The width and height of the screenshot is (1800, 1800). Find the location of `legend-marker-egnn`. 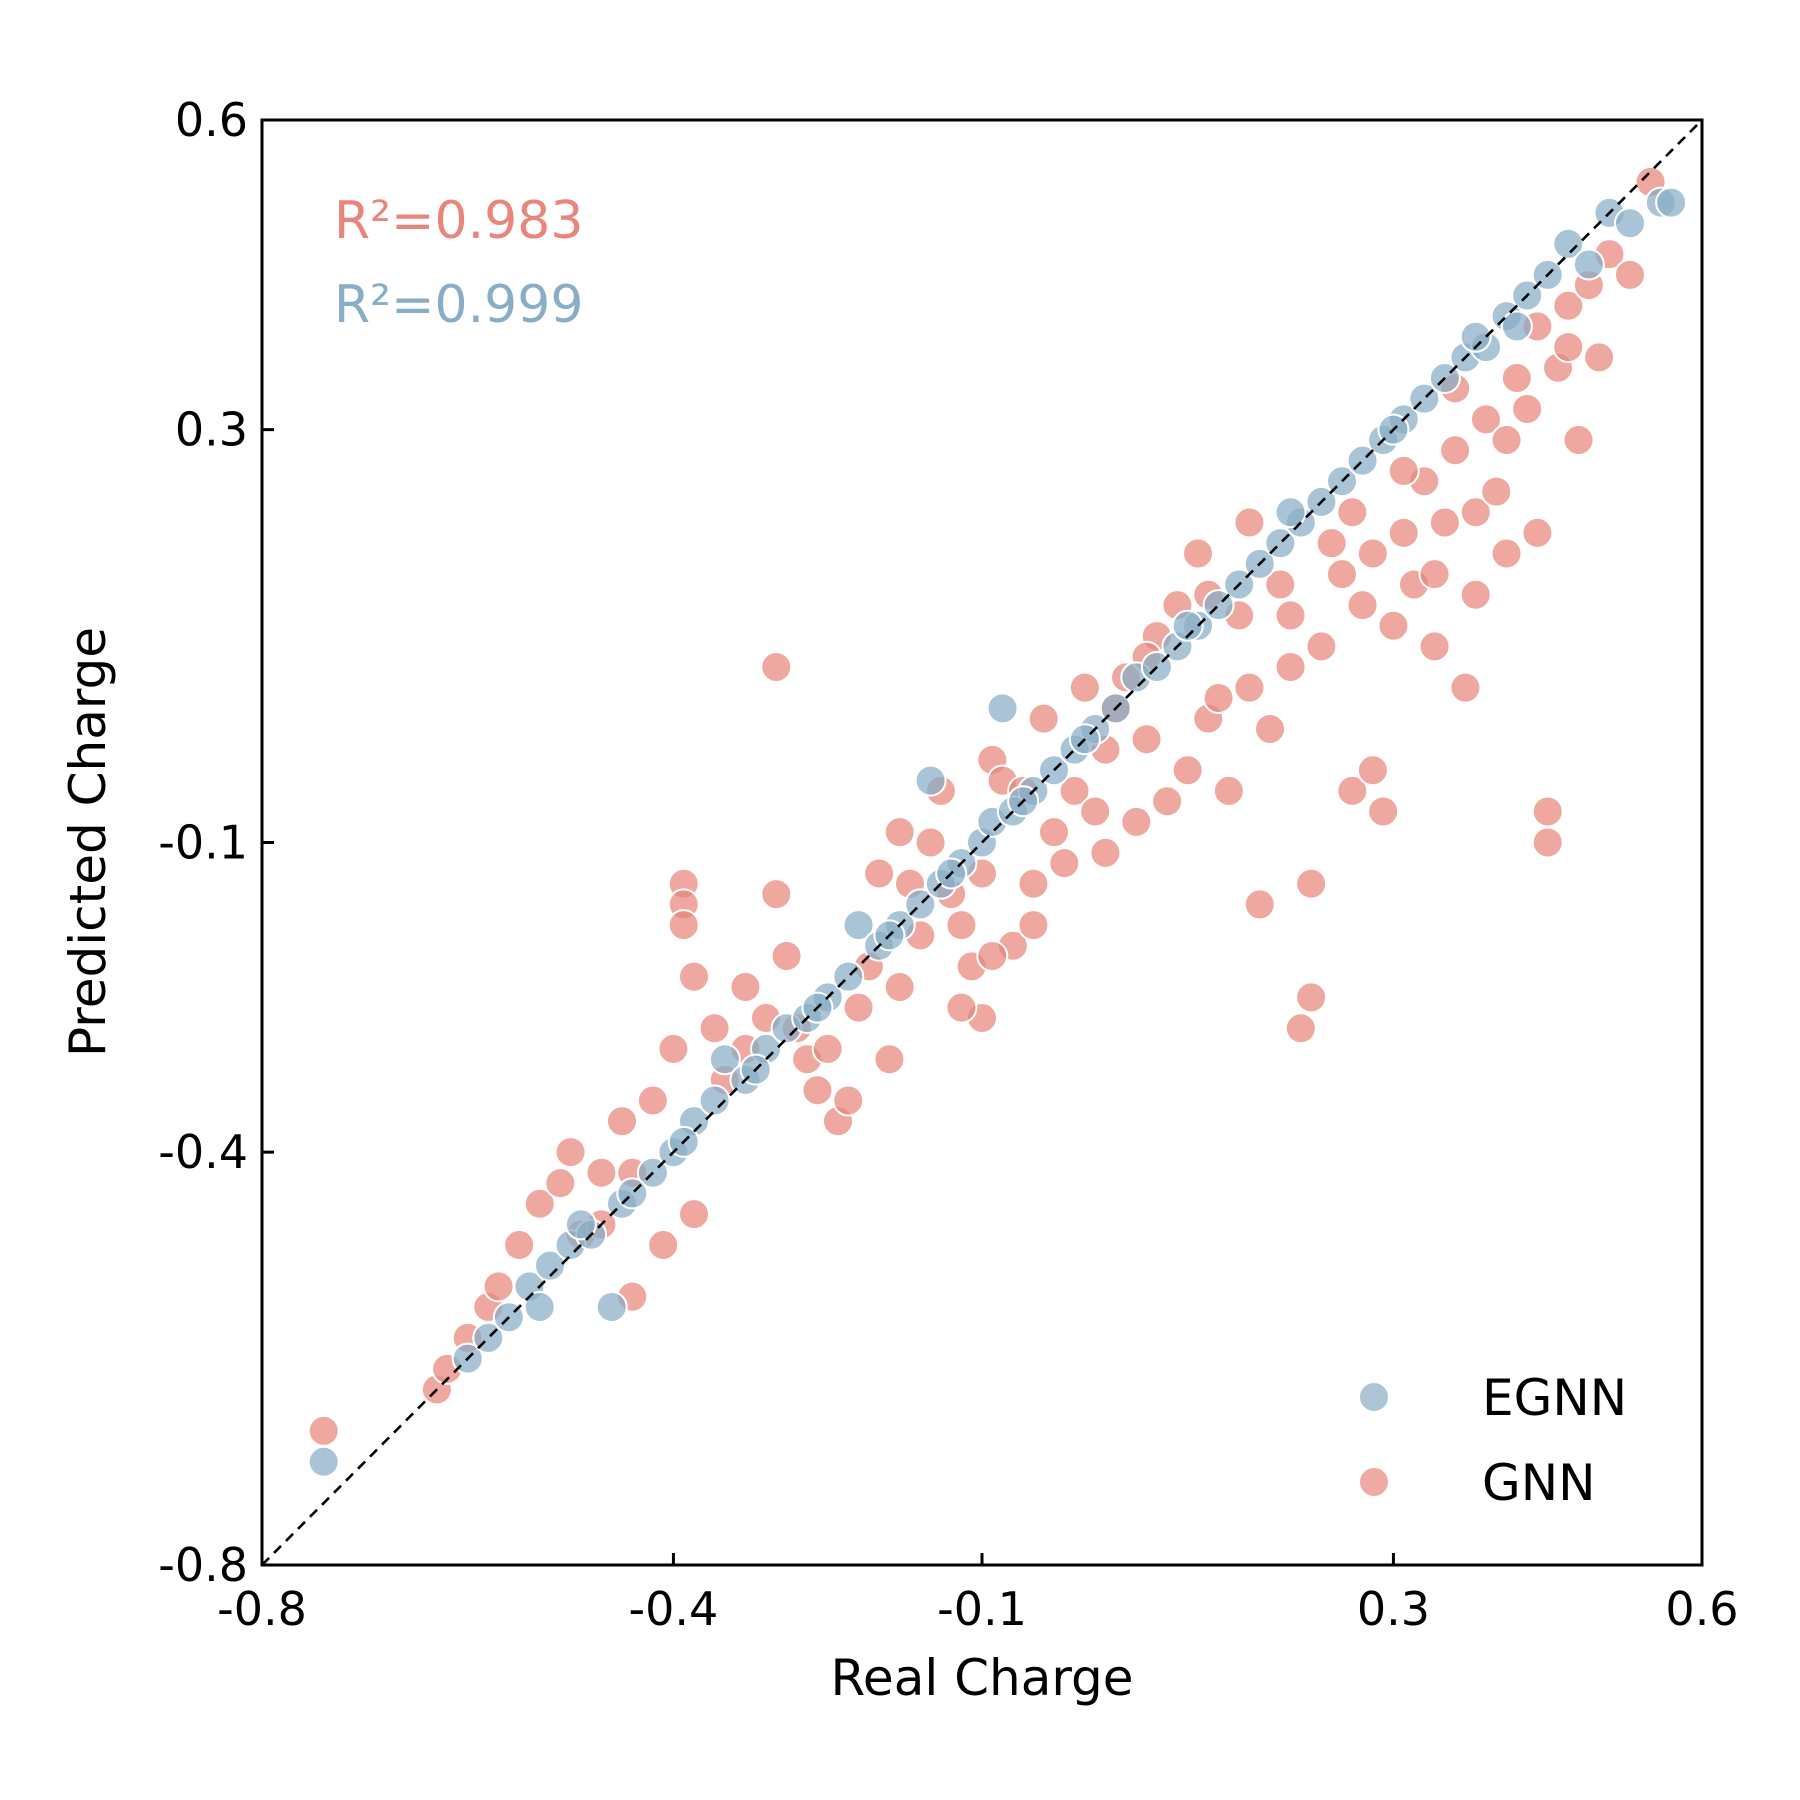

legend-marker-egnn is located at coordinates (1374, 1397).